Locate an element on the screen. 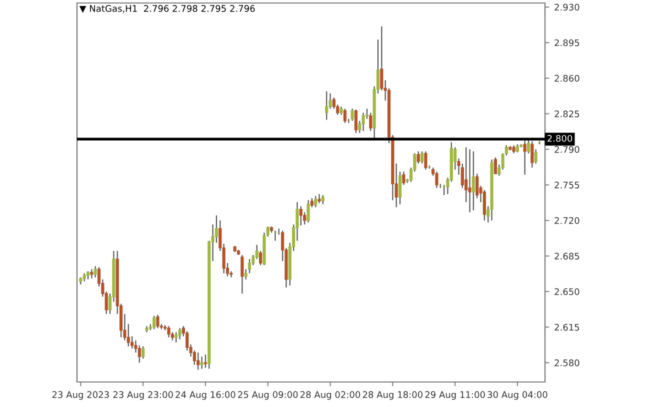  x-tick-label: 28 Aug 02:00 is located at coordinates (330, 395).